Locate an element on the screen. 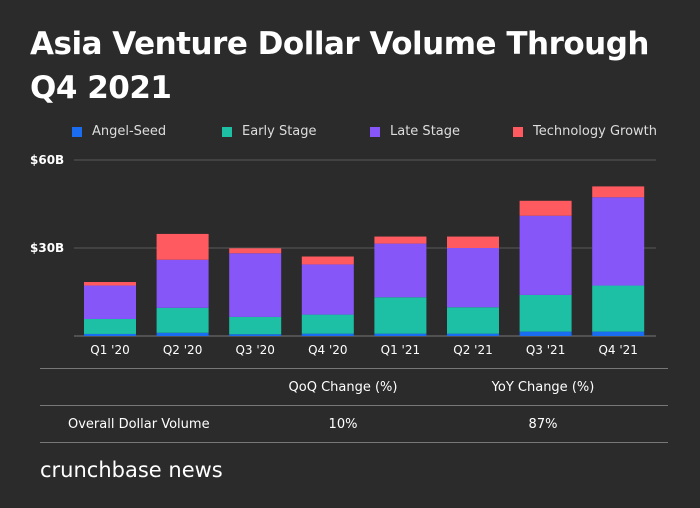  x-tick-label: Q2 '21 is located at coordinates (472, 350).